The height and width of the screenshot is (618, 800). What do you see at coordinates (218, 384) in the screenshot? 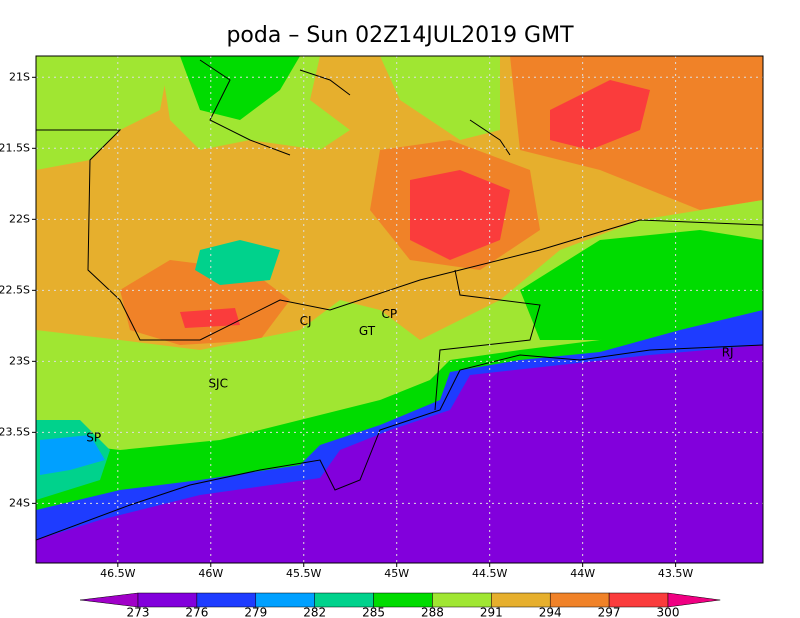
I see `place-label: SJC` at bounding box center [218, 384].